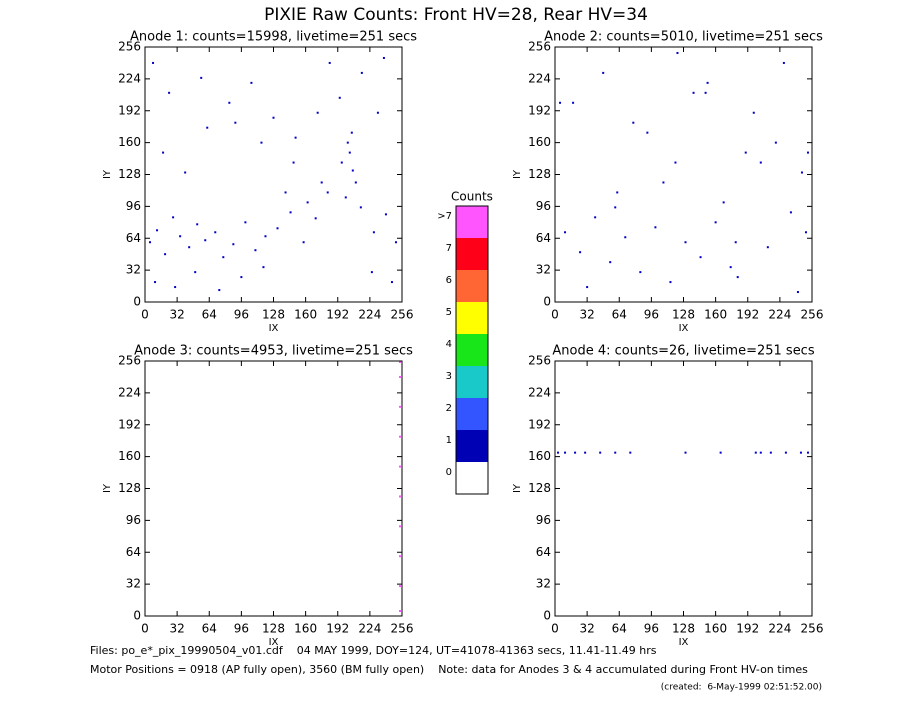 Image resolution: width=913 pixels, height=709 pixels. What do you see at coordinates (741, 688) in the screenshot?
I see `footer-created: (created: 6-May-1999 02:51:52.00)` at bounding box center [741, 688].